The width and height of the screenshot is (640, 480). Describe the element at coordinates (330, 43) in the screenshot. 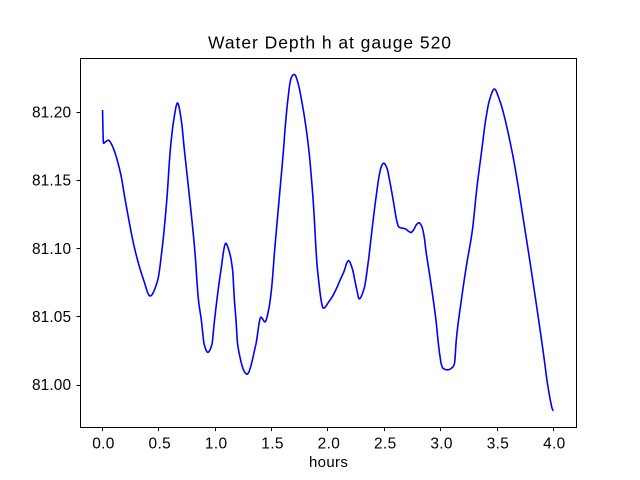

I see `svg-text: Water Depth h at gauge 520` at that location.